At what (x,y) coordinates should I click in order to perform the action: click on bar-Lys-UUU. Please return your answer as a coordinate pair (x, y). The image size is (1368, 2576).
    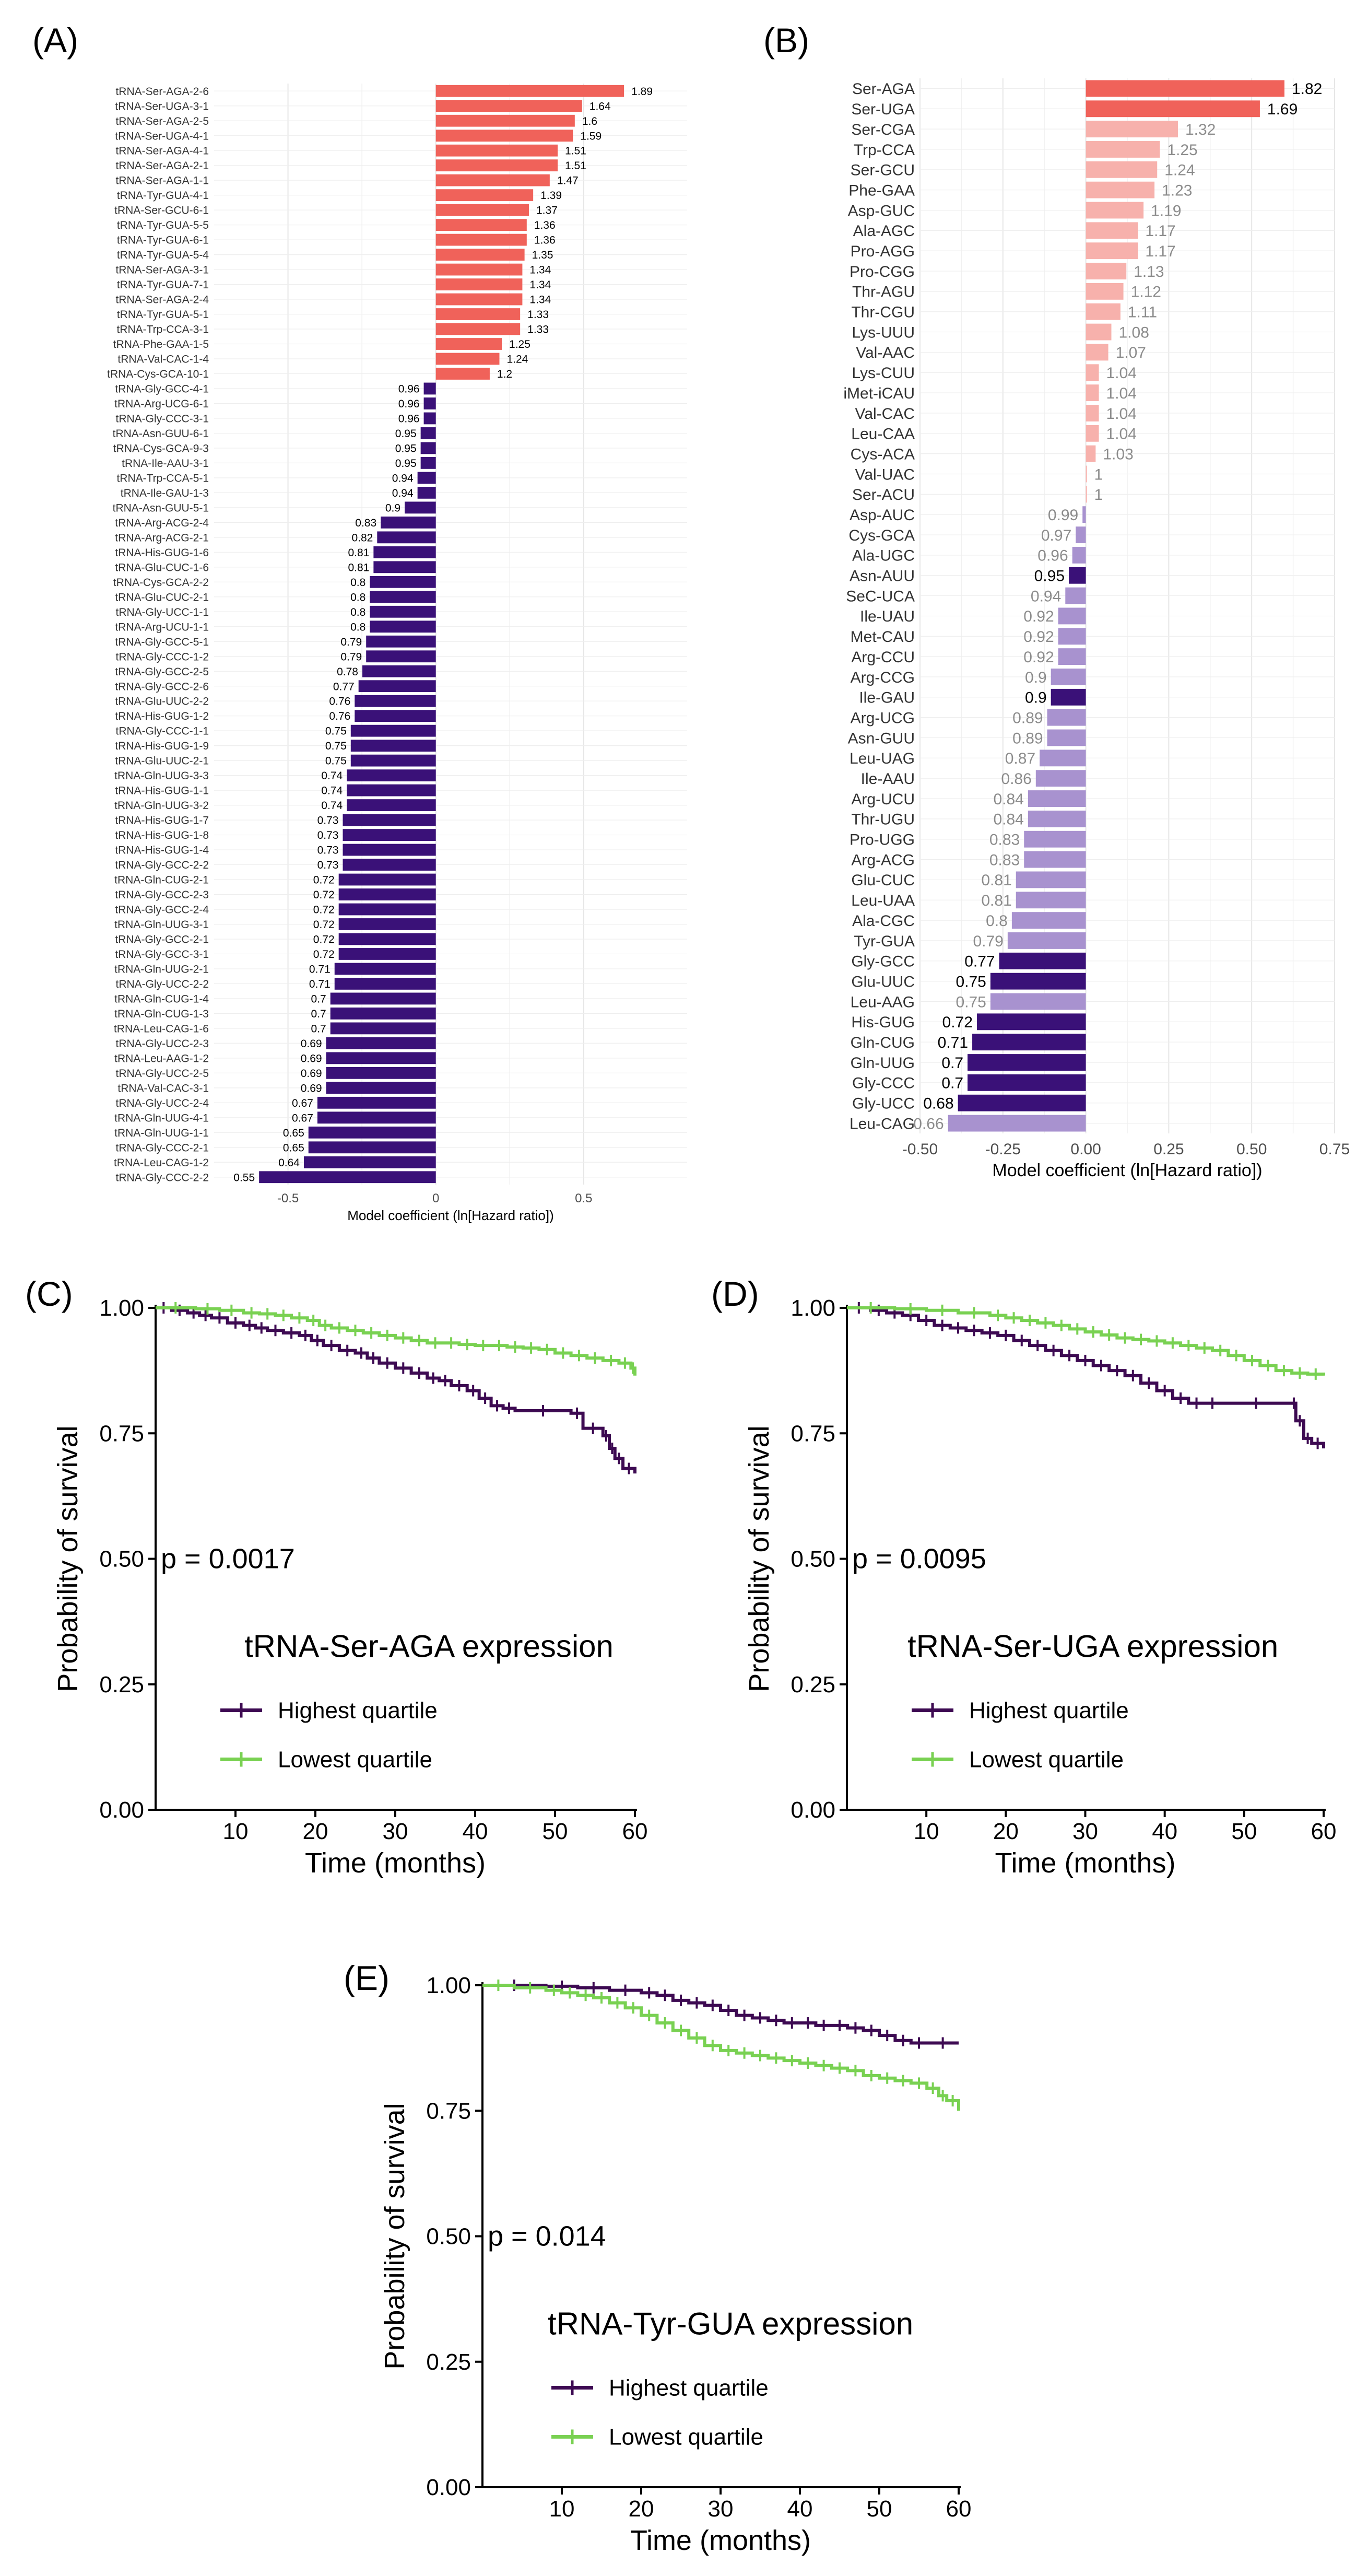
    Looking at the image, I should click on (1099, 332).